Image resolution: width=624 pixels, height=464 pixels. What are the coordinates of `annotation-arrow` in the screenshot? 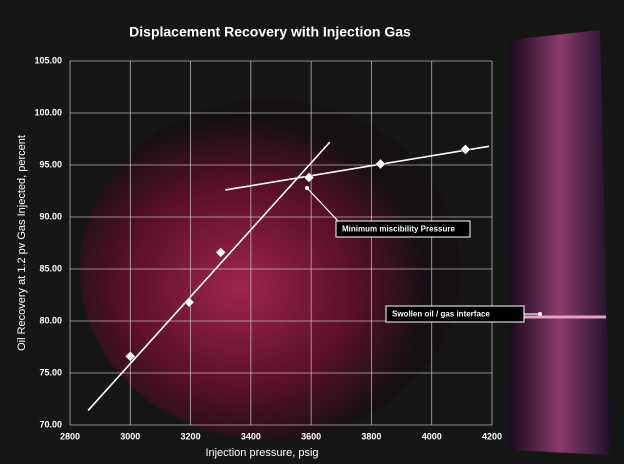 It's located at (322, 204).